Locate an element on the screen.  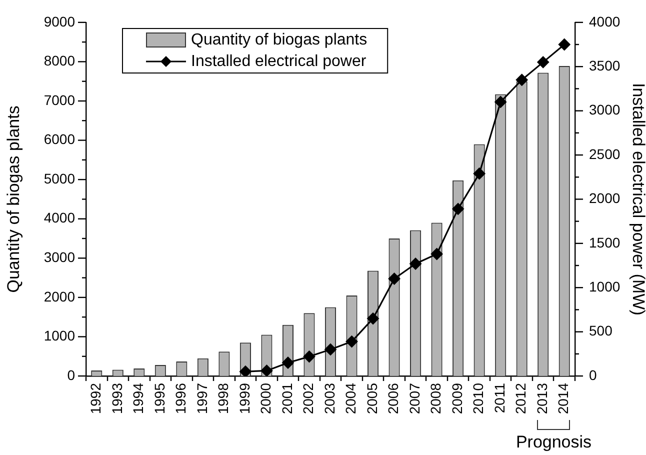
y-tick-label: 2000 is located at coordinates (60, 296).